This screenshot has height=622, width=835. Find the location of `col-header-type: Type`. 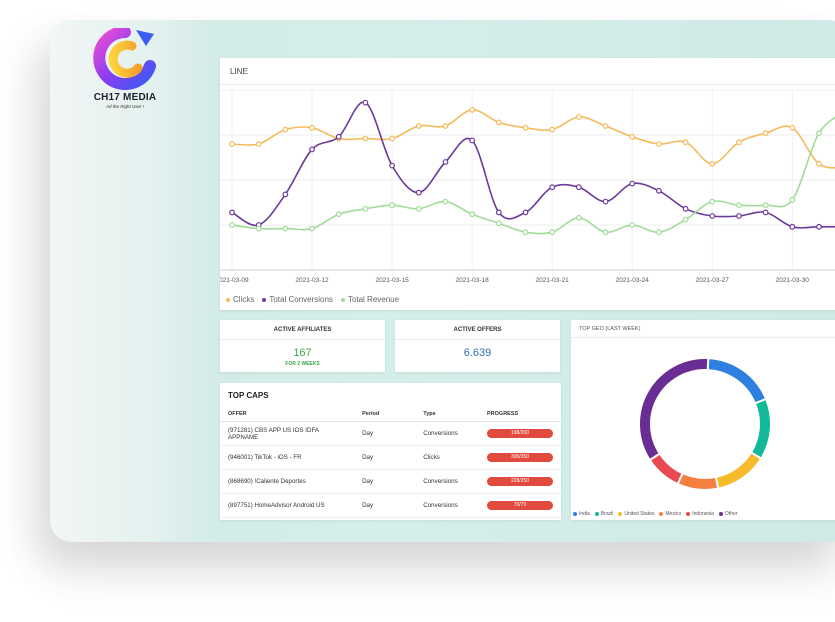

col-header-type: Type is located at coordinates (447, 414).